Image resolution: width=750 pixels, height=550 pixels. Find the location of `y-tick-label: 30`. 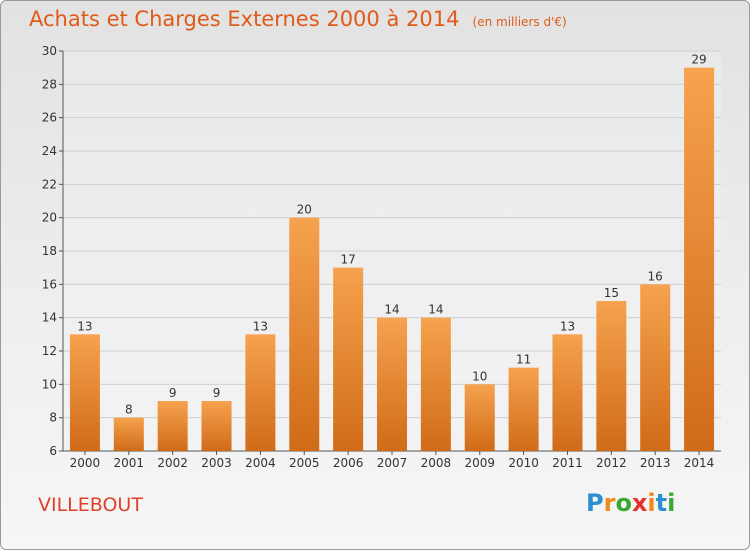

y-tick-label: 30 is located at coordinates (49, 51).